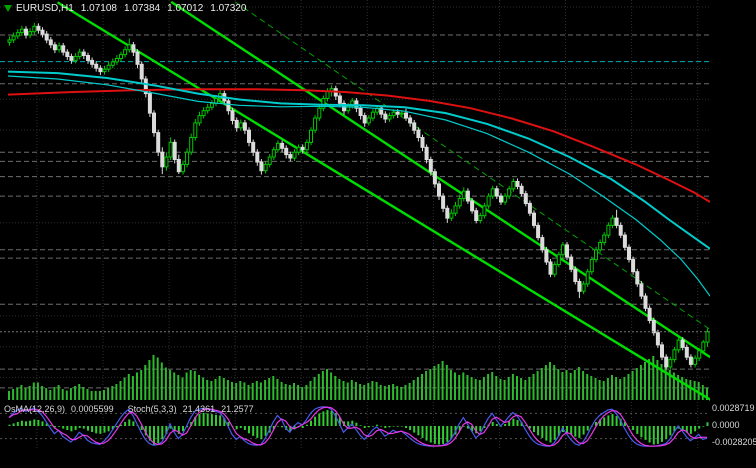  What do you see at coordinates (378, 459) in the screenshot?
I see `time-axis` at bounding box center [378, 459].